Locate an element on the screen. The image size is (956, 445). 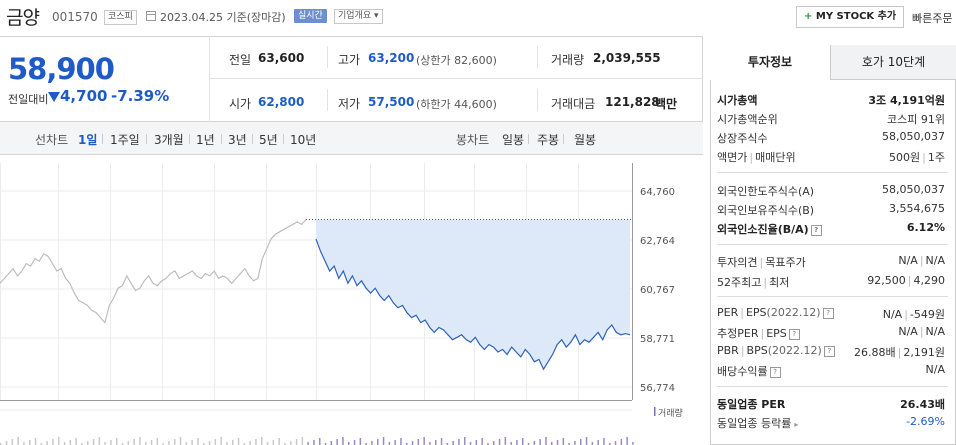
52week-high-label: 52주최고 is located at coordinates (739, 282).